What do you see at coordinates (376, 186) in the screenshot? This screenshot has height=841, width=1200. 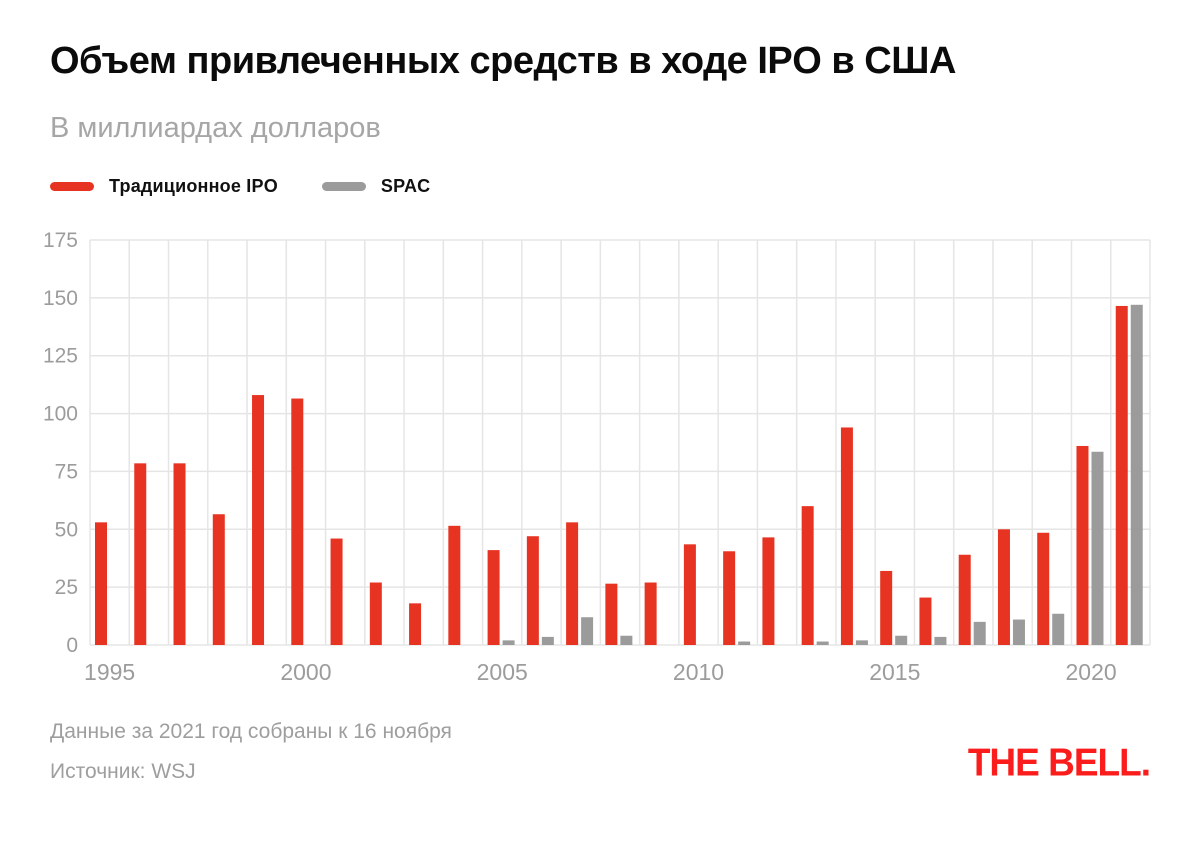 I see `legend-item-spac: SPAC` at bounding box center [376, 186].